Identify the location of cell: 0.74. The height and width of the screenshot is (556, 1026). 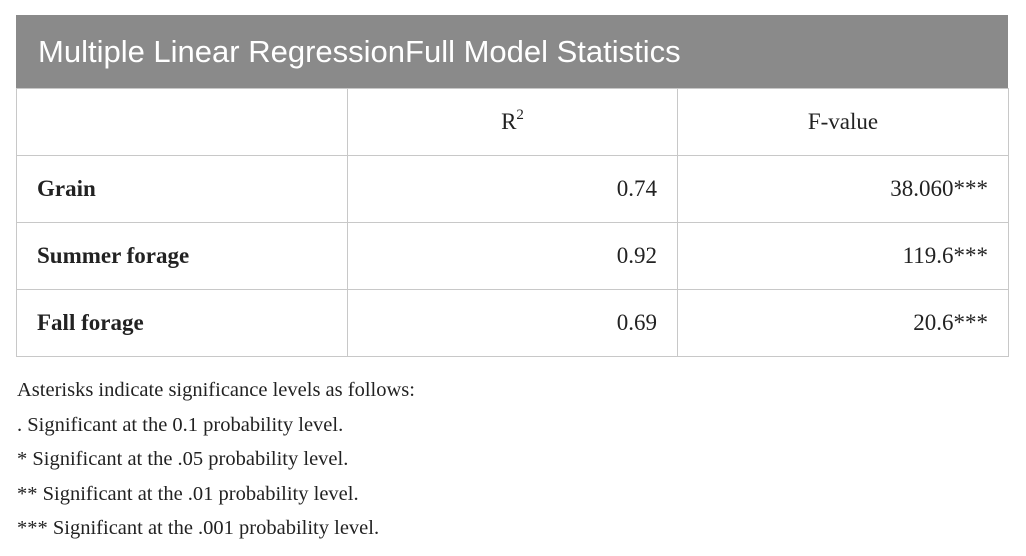
(512, 189).